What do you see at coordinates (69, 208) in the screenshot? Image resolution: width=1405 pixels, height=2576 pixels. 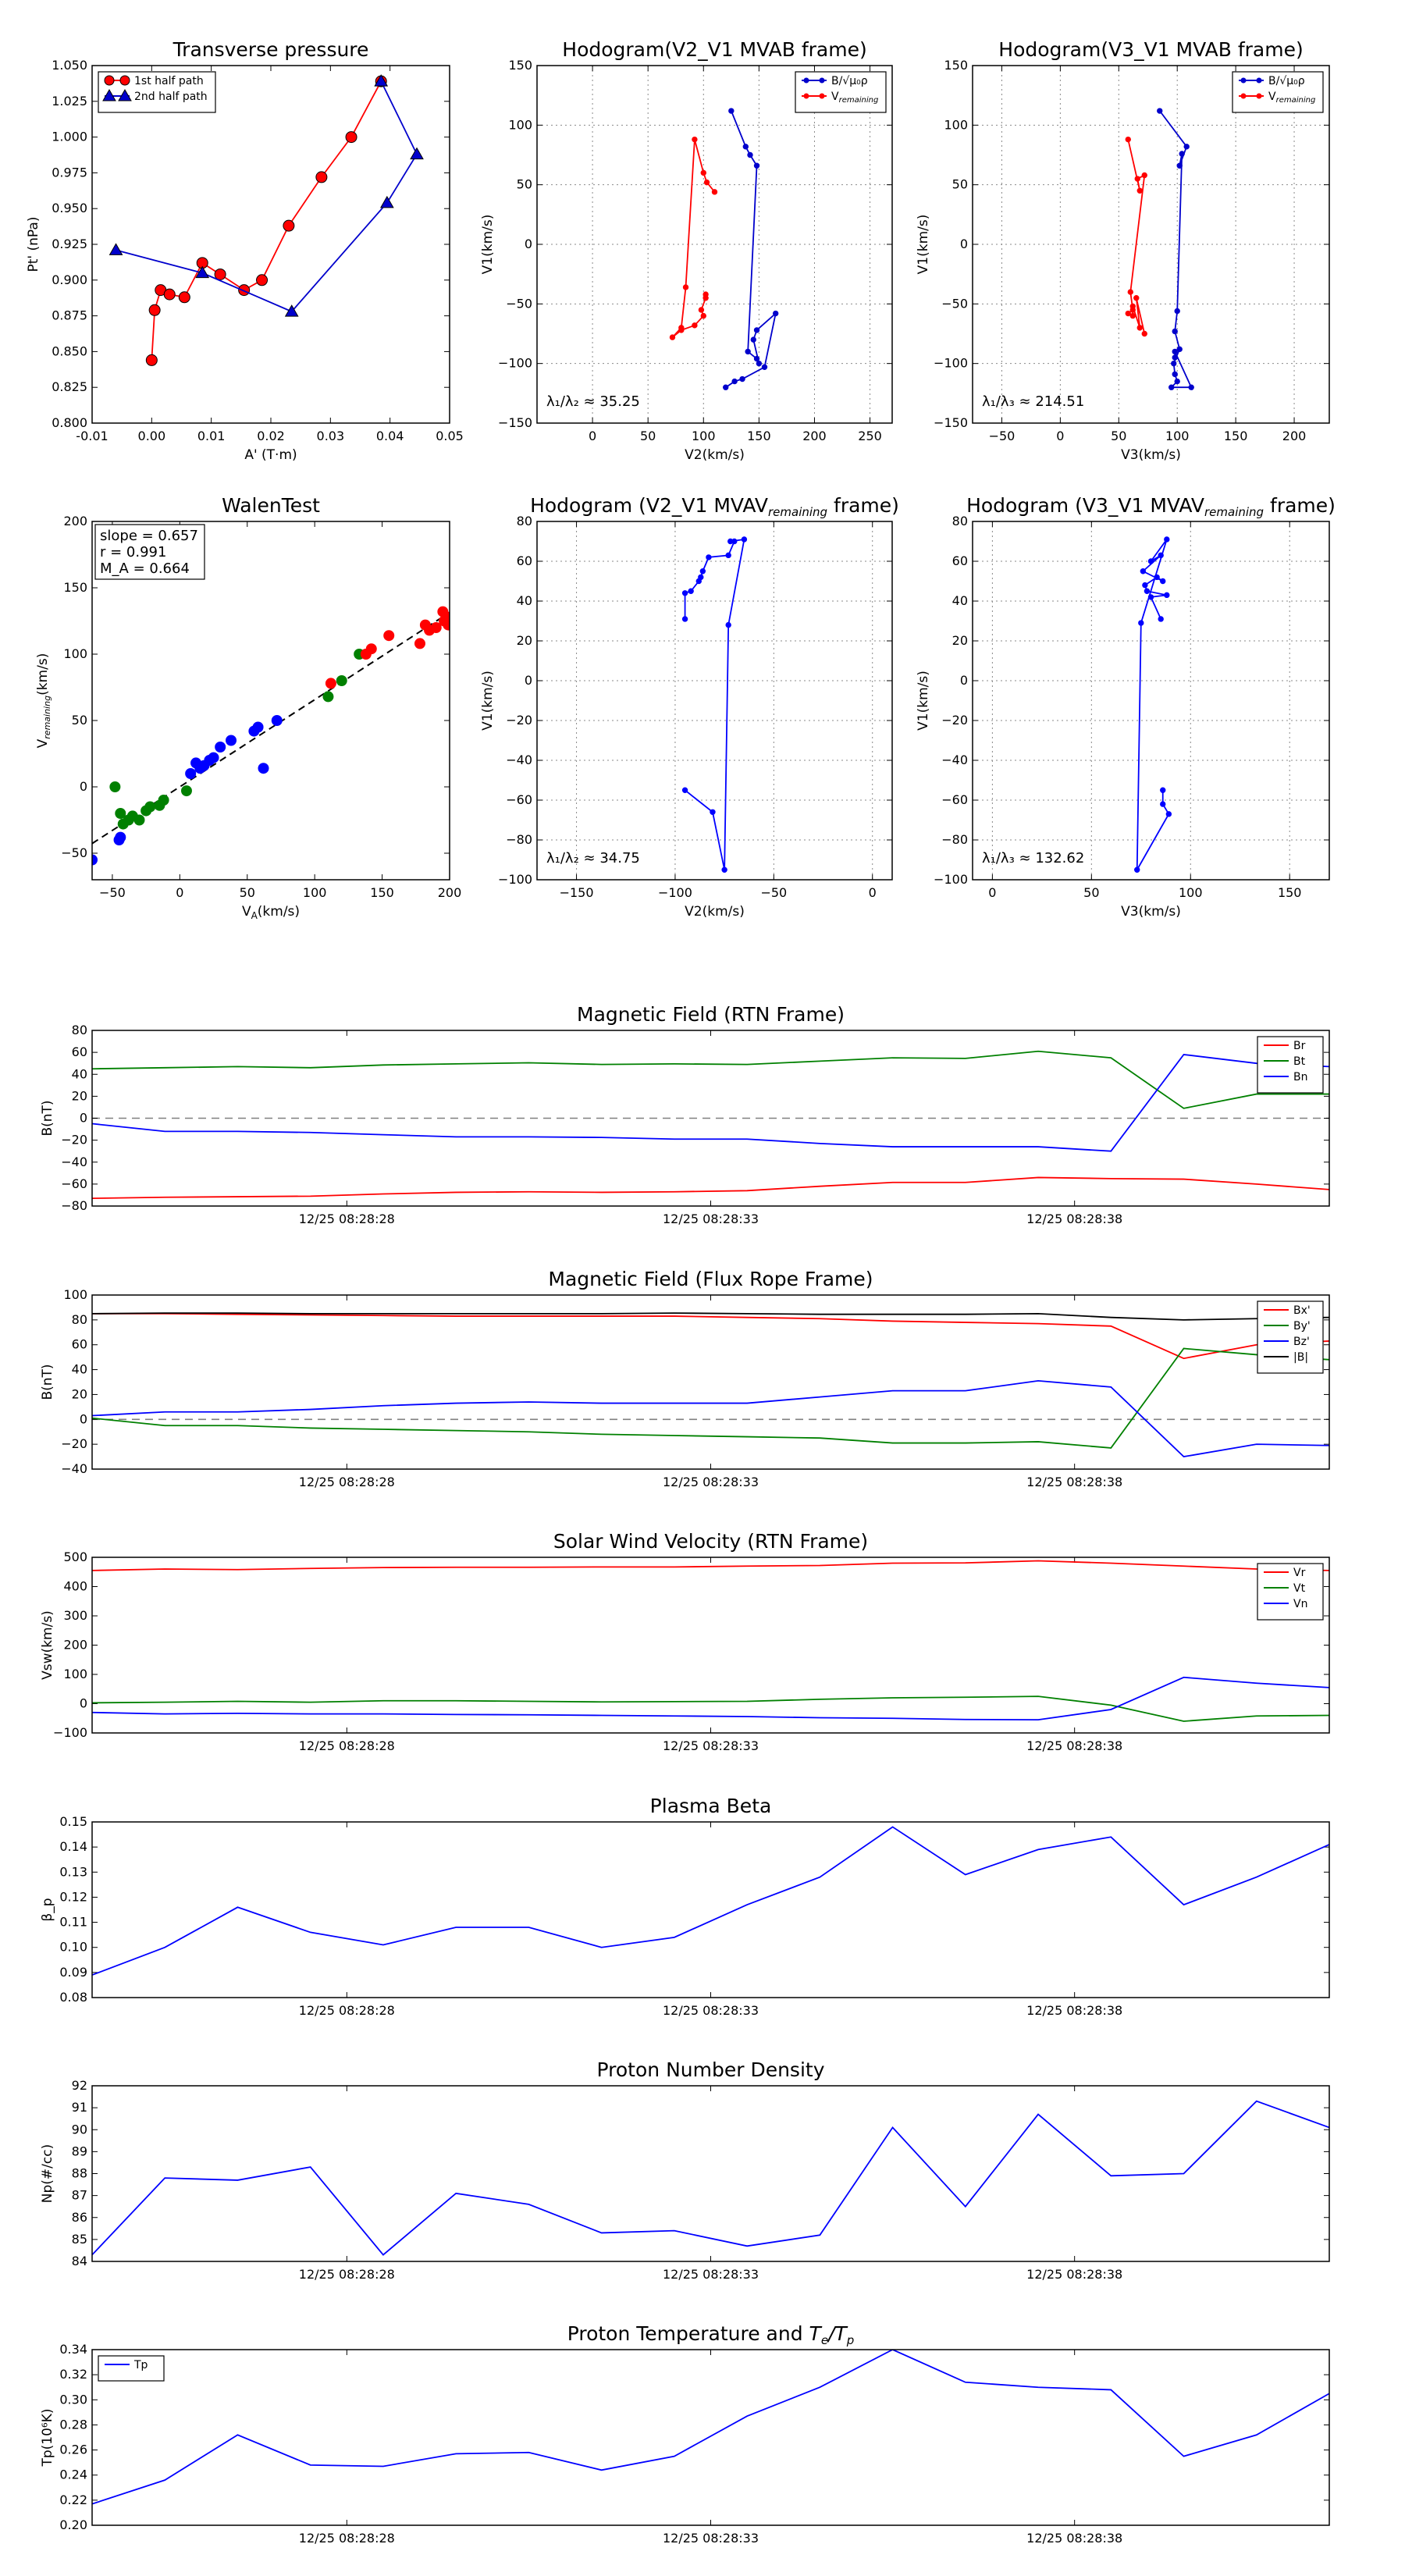 I see `y-tick-label: 0.950` at bounding box center [69, 208].